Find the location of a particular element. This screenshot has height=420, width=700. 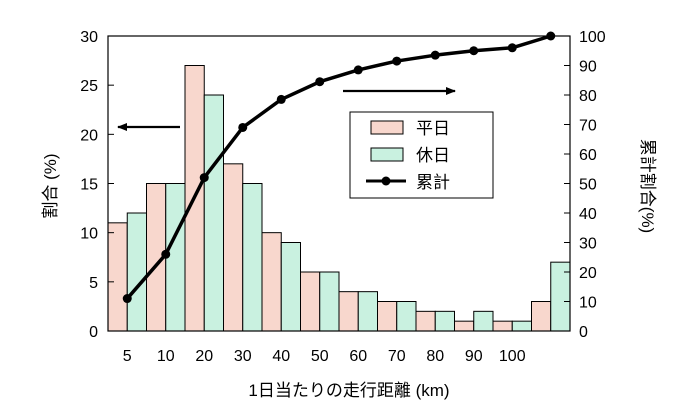

x-tick-label: 90 is located at coordinates (474, 356).